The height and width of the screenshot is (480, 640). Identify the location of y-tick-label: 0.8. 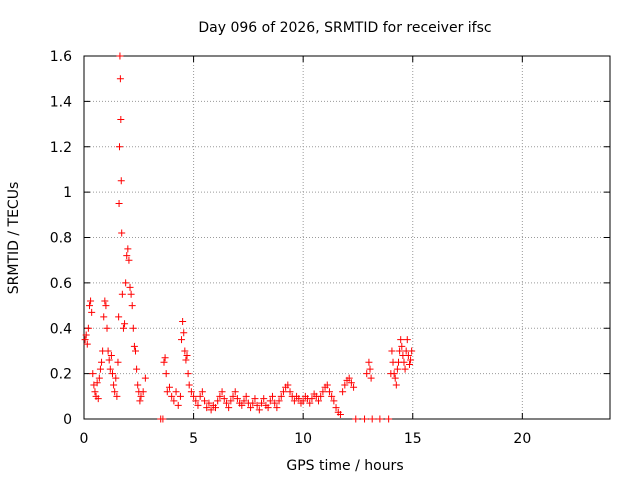
(61, 239).